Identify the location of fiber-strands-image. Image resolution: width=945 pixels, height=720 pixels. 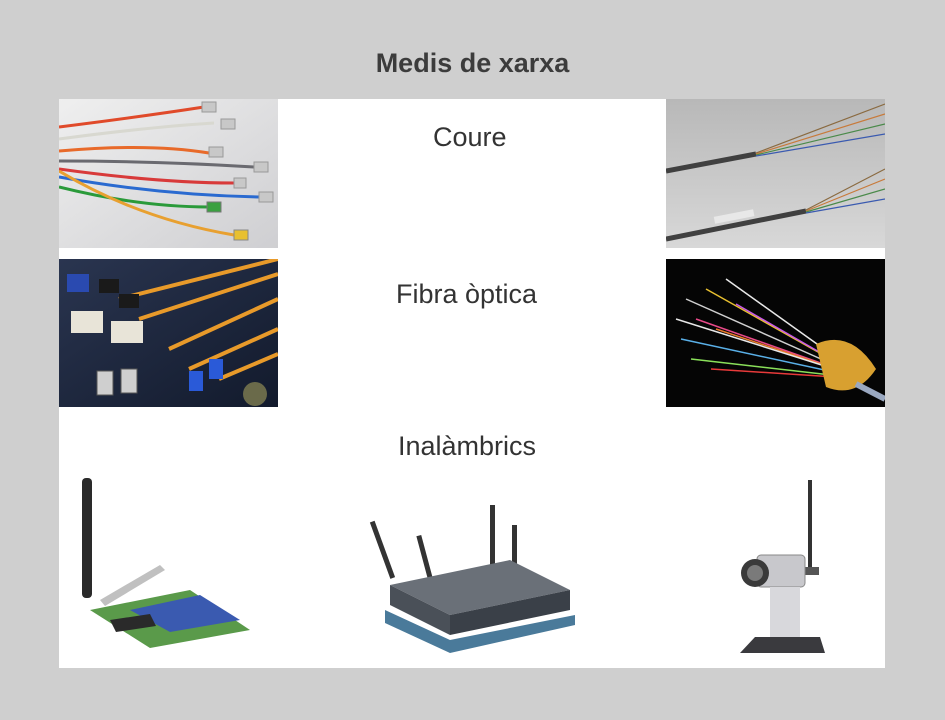
(775, 333).